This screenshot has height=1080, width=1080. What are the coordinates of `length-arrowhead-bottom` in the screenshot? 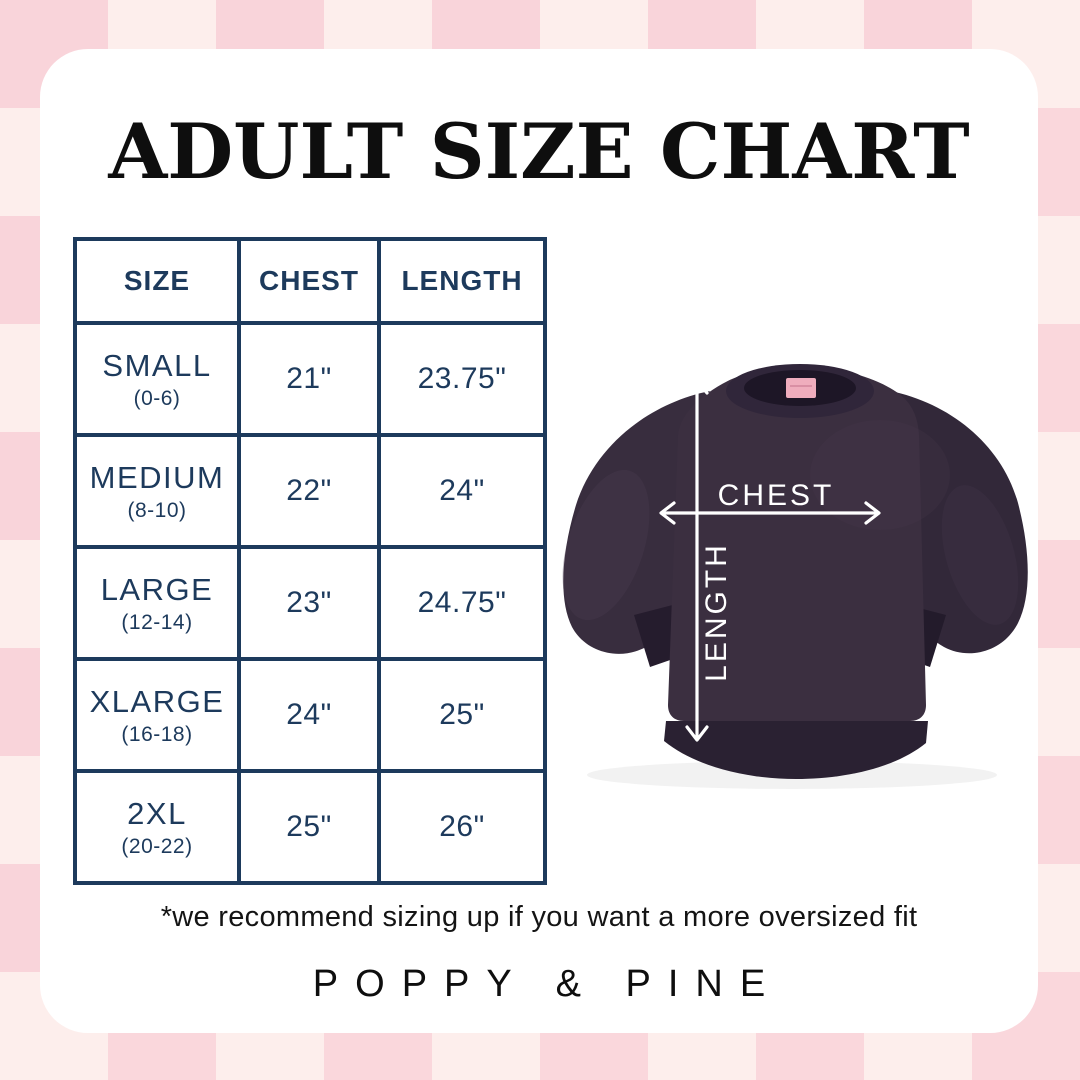 It's located at (697, 733).